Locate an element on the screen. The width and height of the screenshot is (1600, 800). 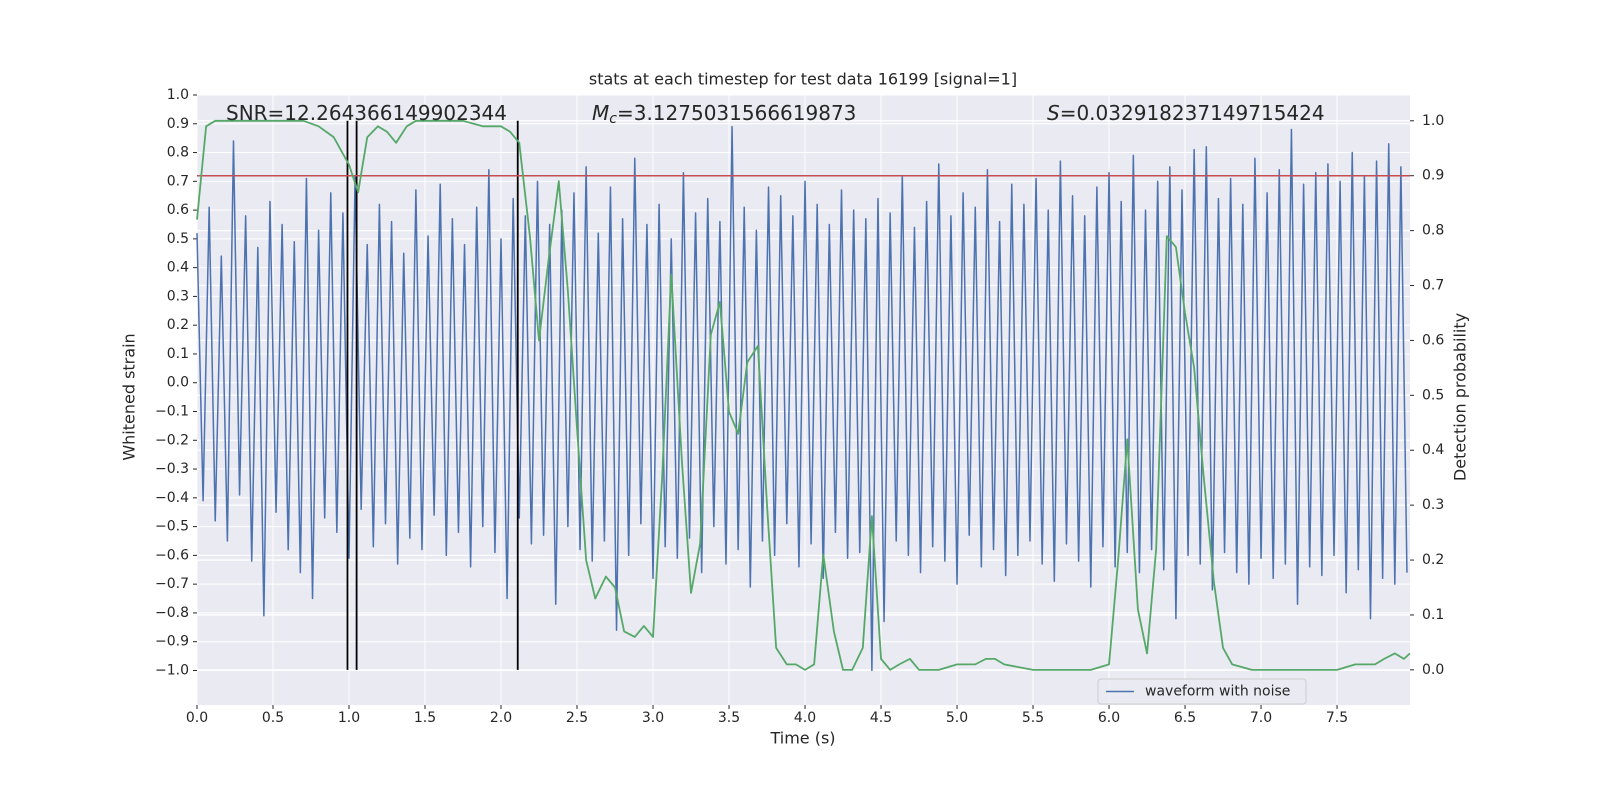
y-tick-label: 0.3 is located at coordinates (178, 296).